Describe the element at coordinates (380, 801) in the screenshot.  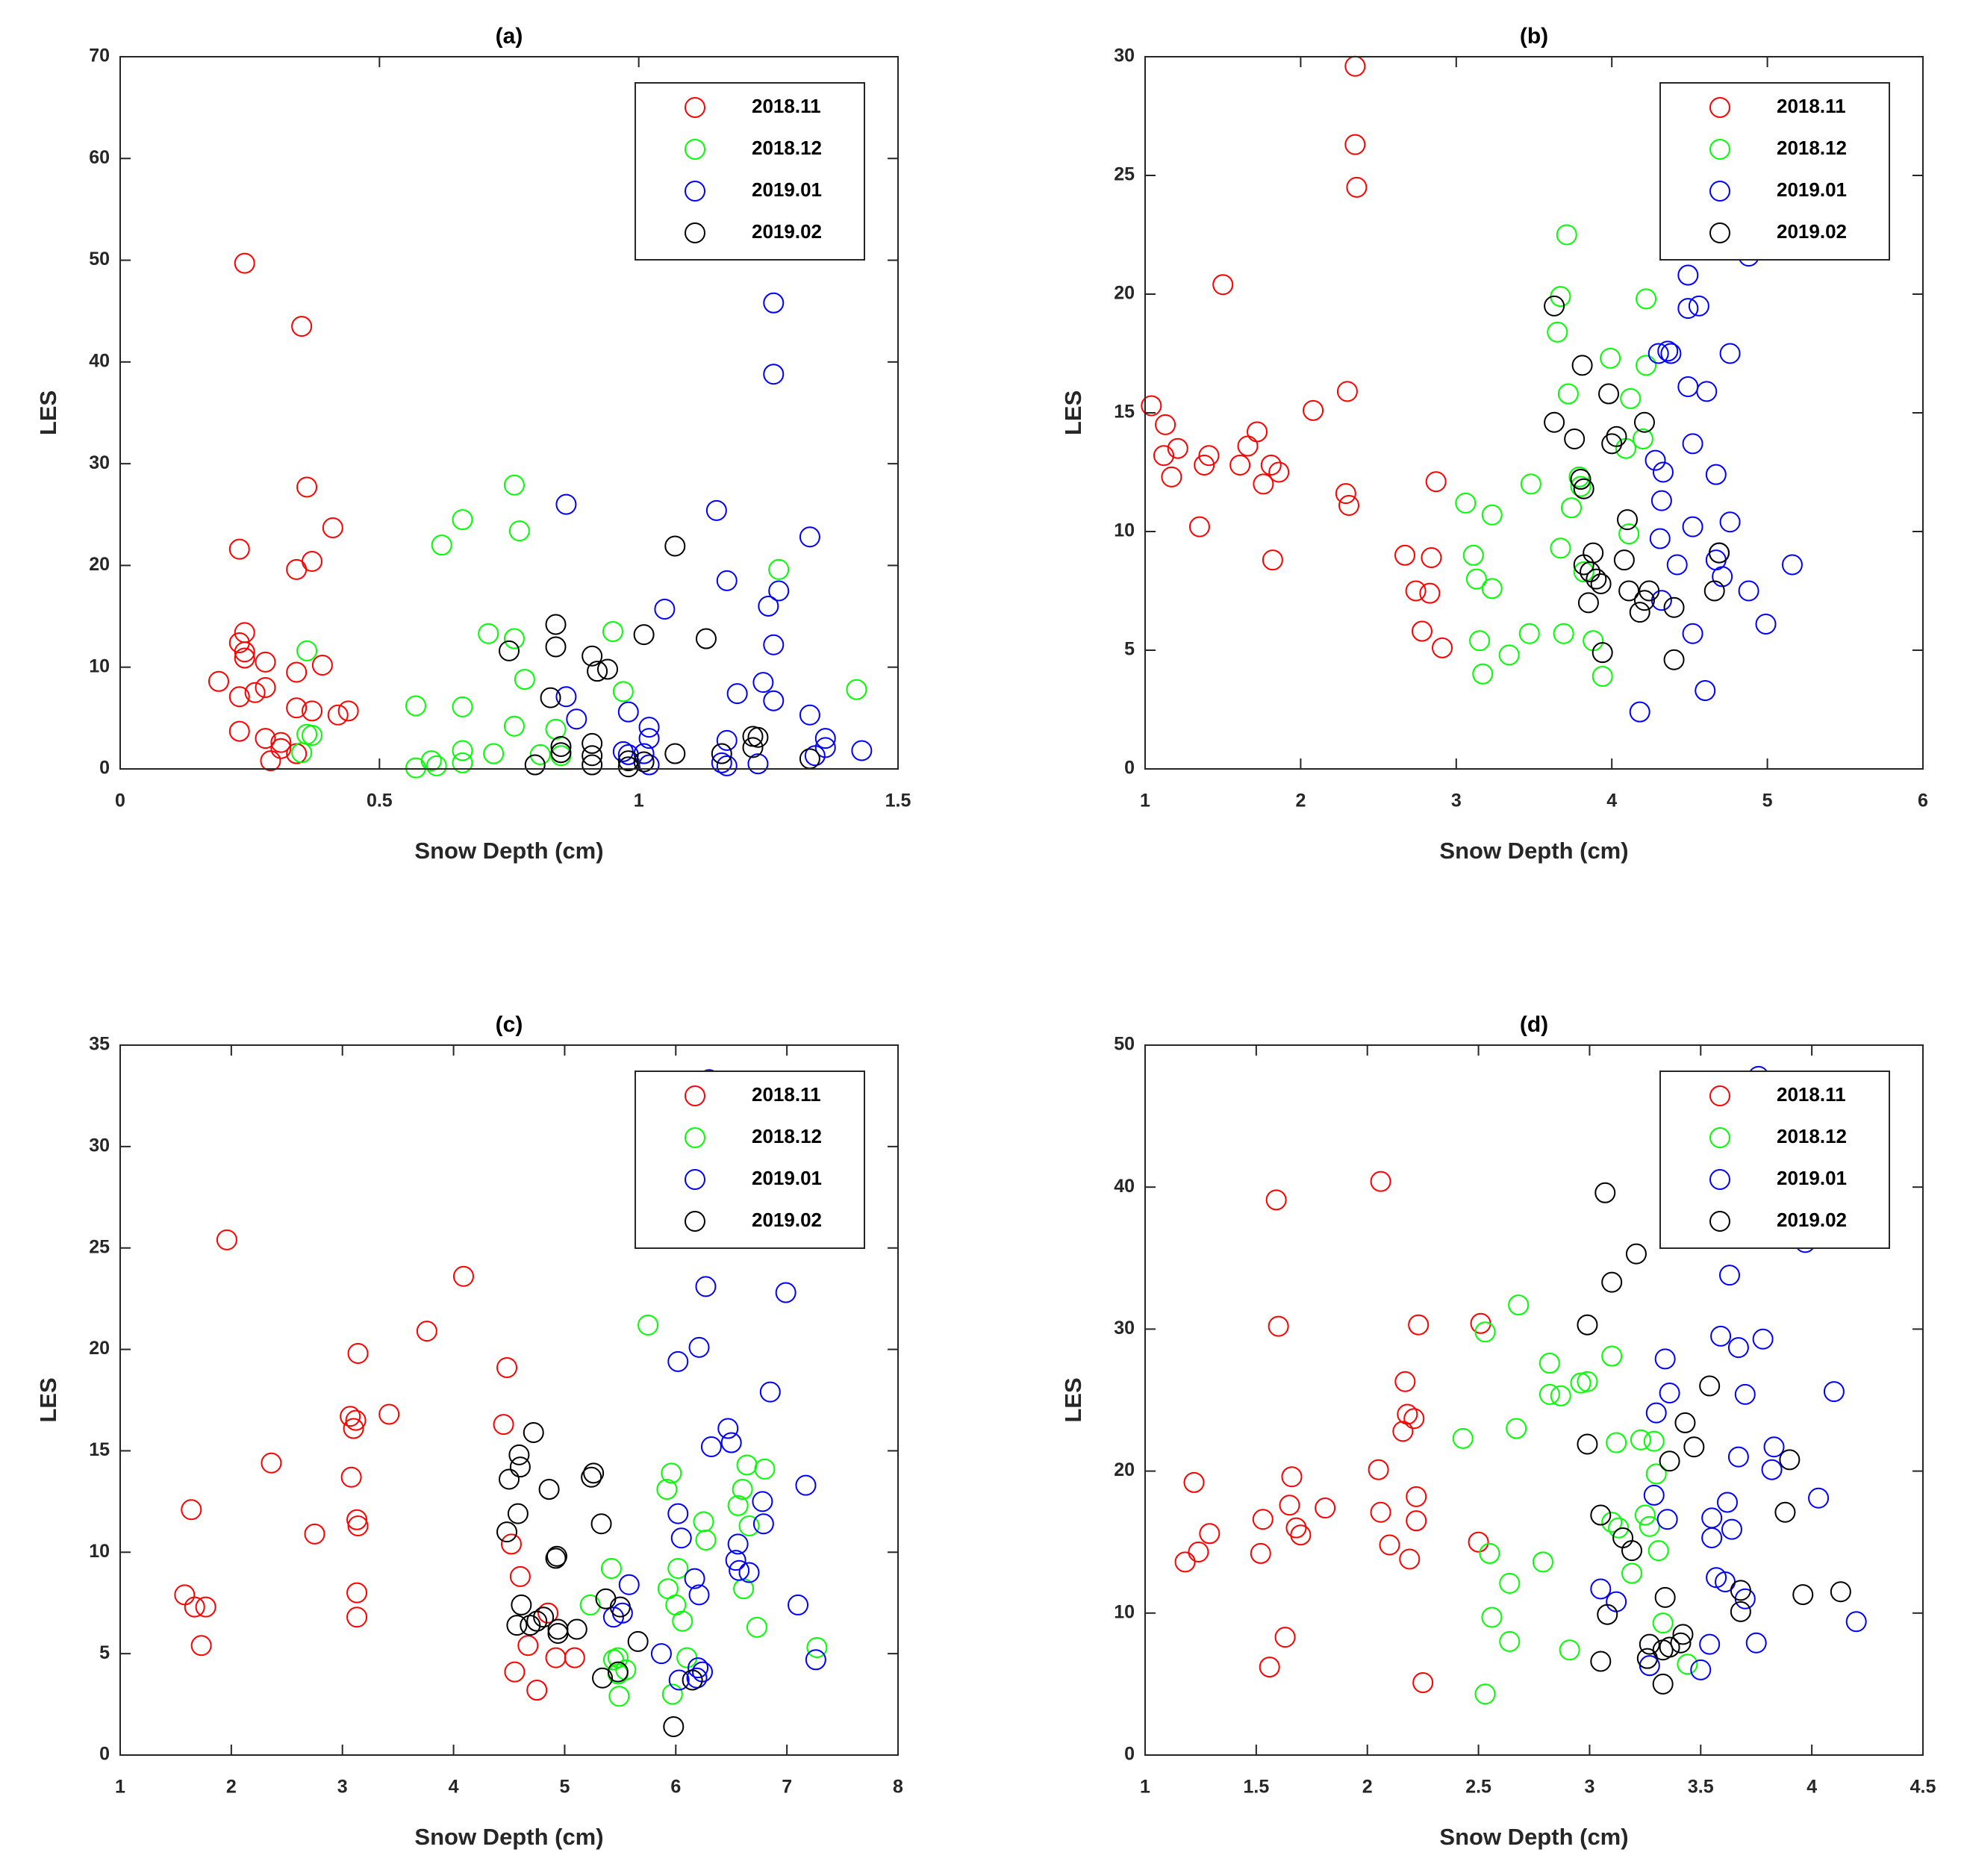
I see `x-tick-label: 0.5` at that location.